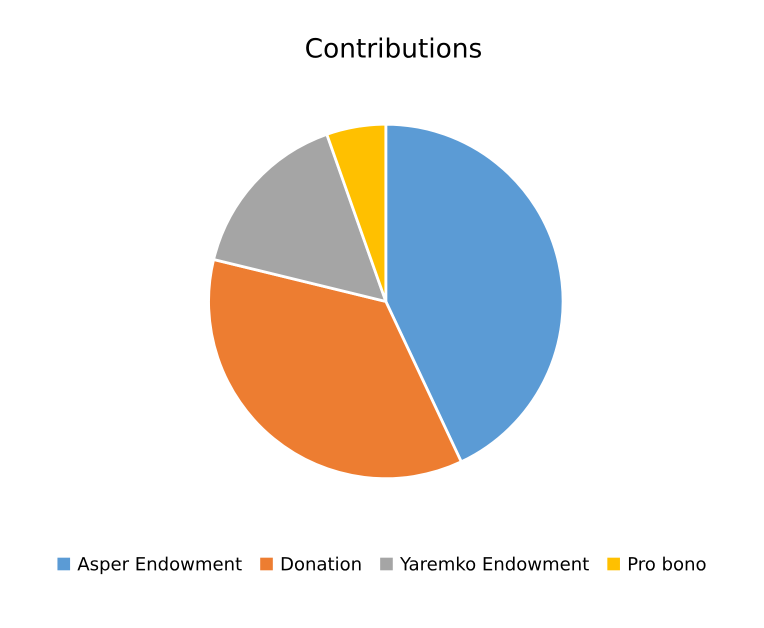 This screenshot has height=628, width=764. Describe the element at coordinates (393, 47) in the screenshot. I see `chart-title: Contributions` at that location.